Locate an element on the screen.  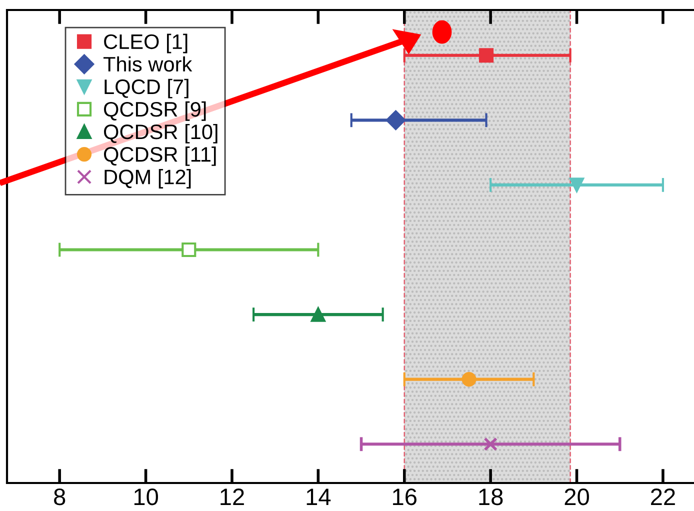
x-tick-label: 16 is located at coordinates (404, 497).